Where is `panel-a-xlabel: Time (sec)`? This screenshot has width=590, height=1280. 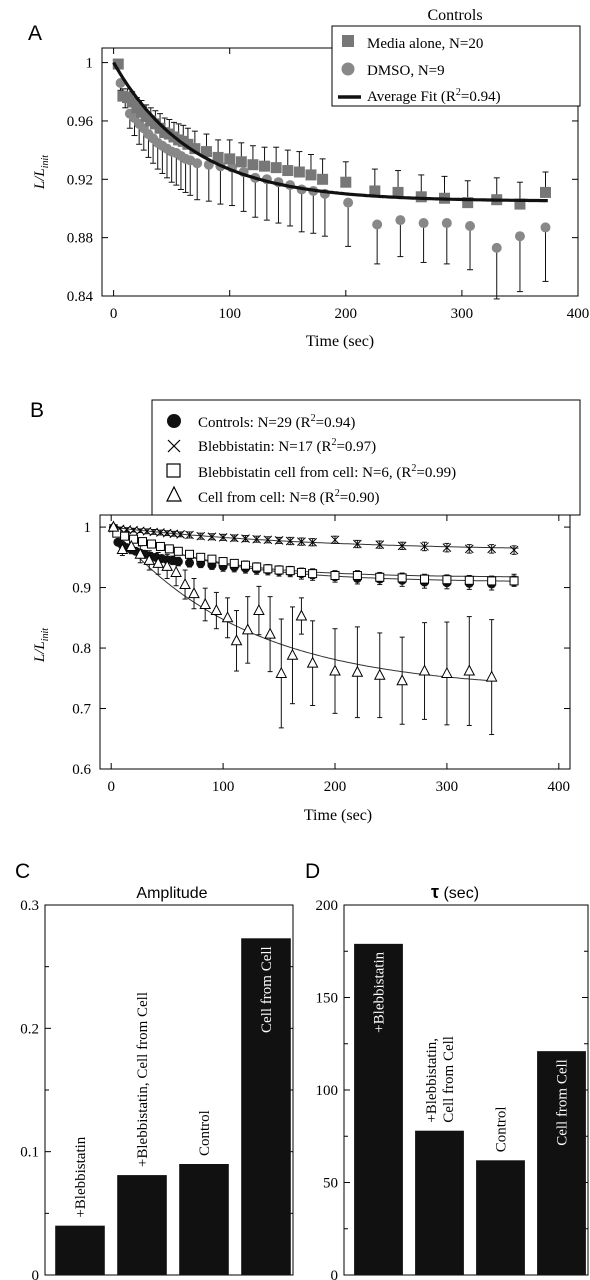
panel-a-xlabel: Time (sec) is located at coordinates (340, 341).